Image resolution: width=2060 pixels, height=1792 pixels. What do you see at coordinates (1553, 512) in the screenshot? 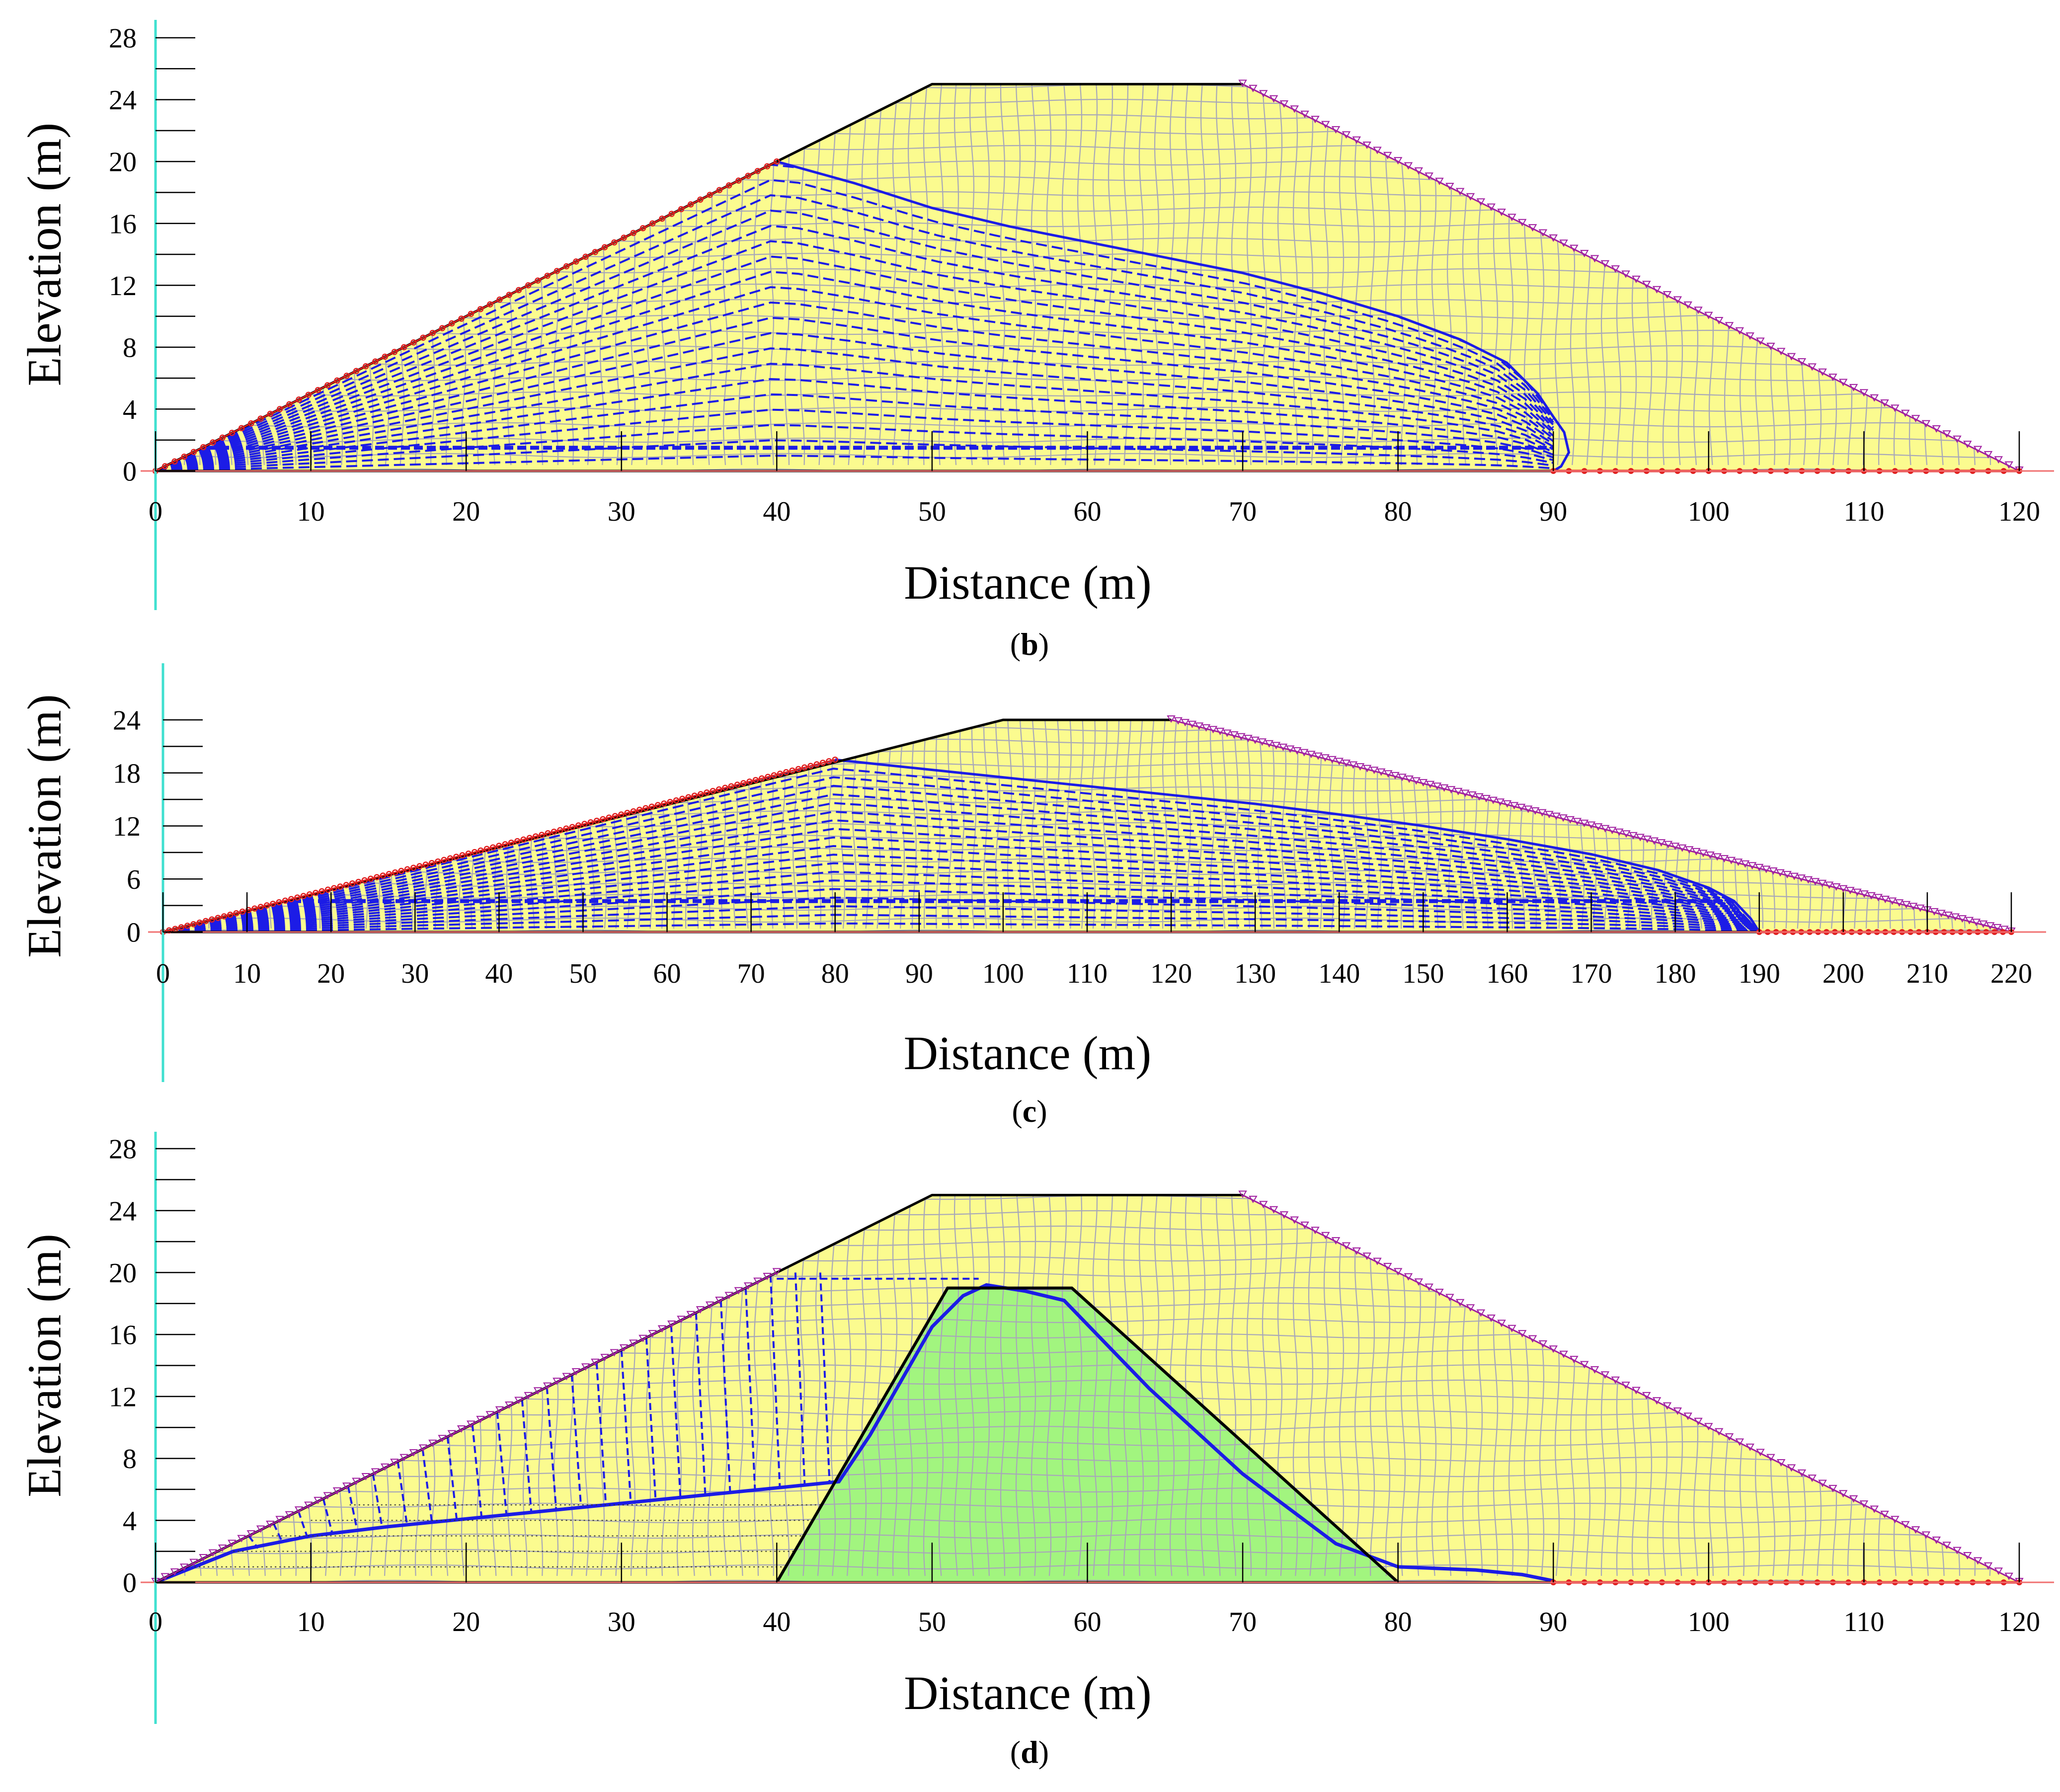
I see `x-tick-label: 90` at bounding box center [1553, 512].